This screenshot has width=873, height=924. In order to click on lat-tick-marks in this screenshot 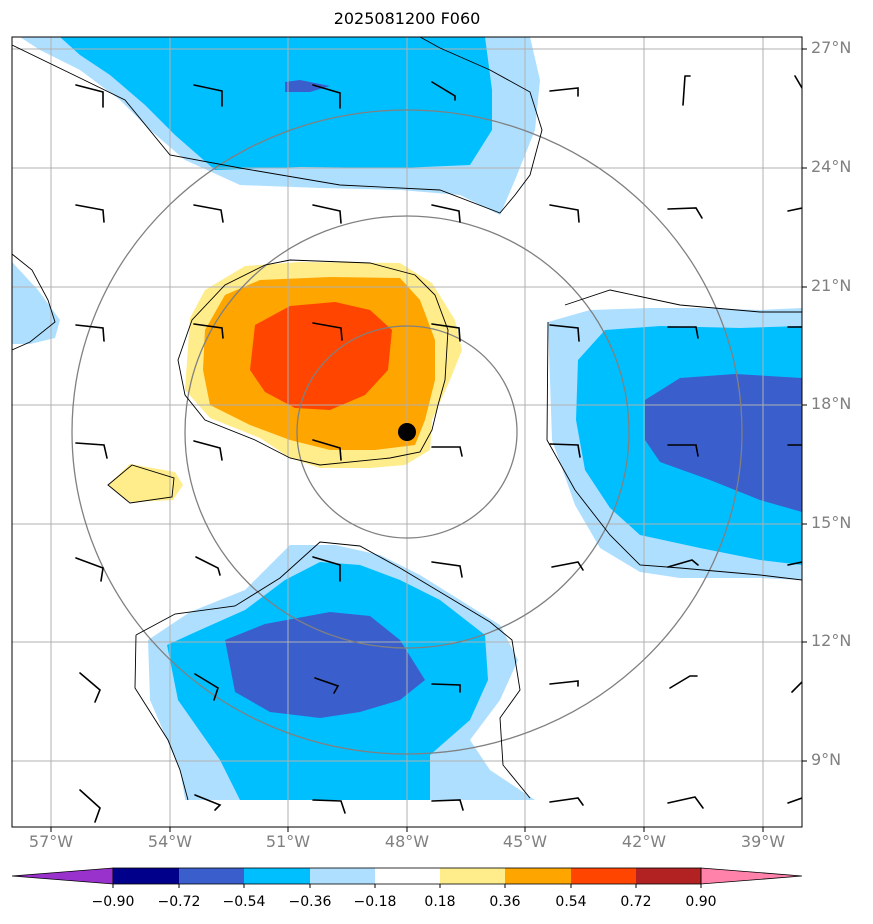, I will do `click(804, 405)`.